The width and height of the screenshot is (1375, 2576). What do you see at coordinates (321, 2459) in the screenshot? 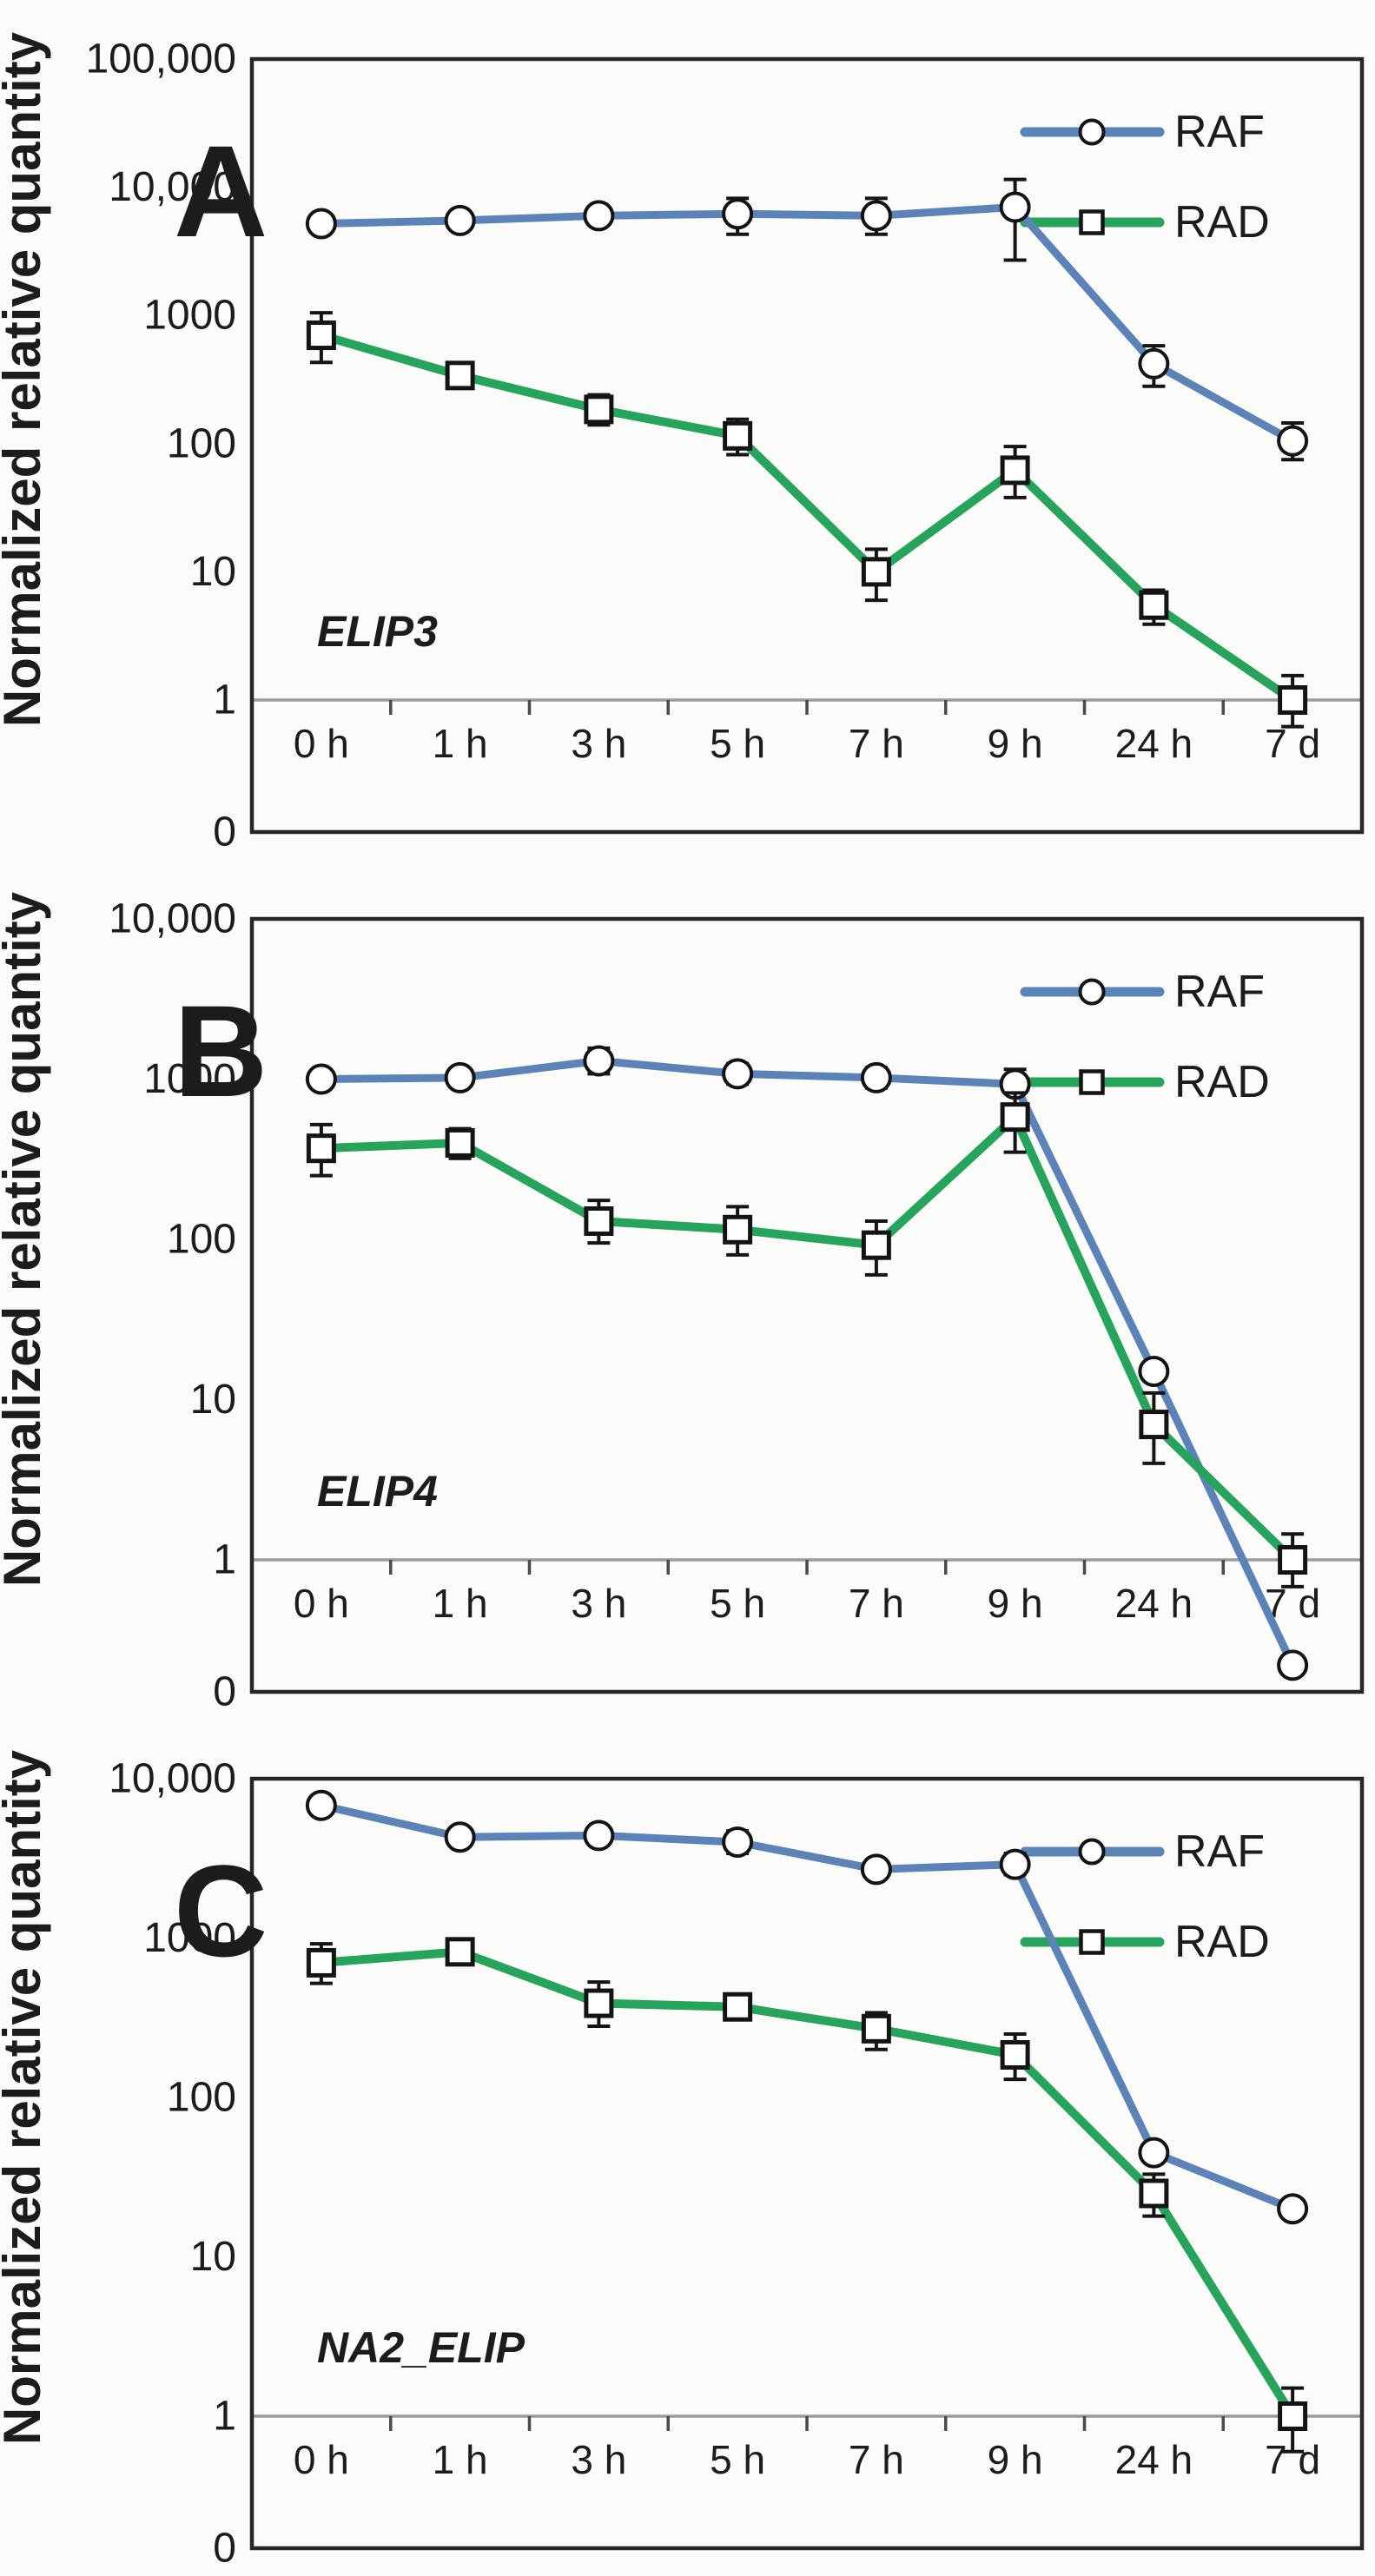
I see `x-tick-label: 0 h` at bounding box center [321, 2459].